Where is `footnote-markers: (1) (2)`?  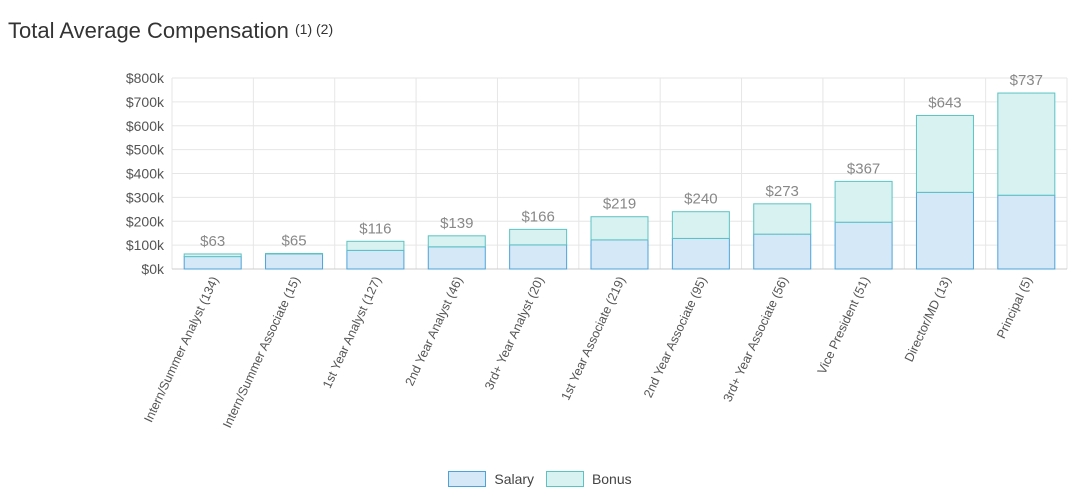
footnote-markers: (1) (2) is located at coordinates (314, 29).